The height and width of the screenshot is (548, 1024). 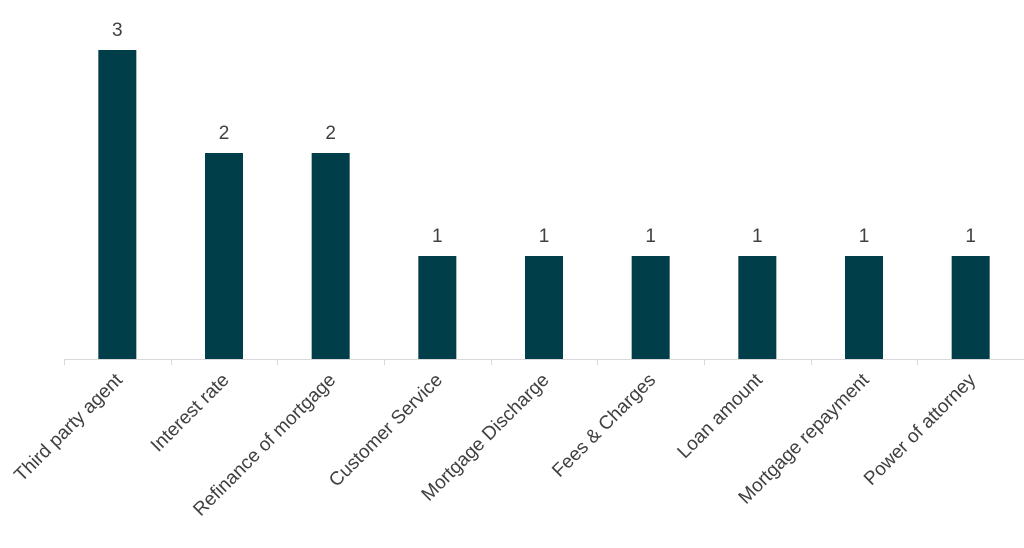 What do you see at coordinates (604, 426) in the screenshot?
I see `x-axis-category-label: Fees & Charges` at bounding box center [604, 426].